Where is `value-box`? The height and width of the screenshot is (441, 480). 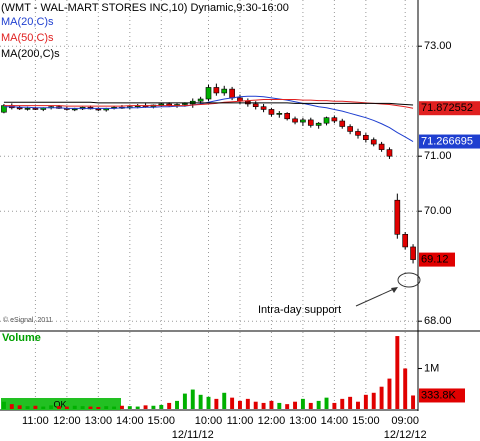
value-box is located at coordinates (449, 141).